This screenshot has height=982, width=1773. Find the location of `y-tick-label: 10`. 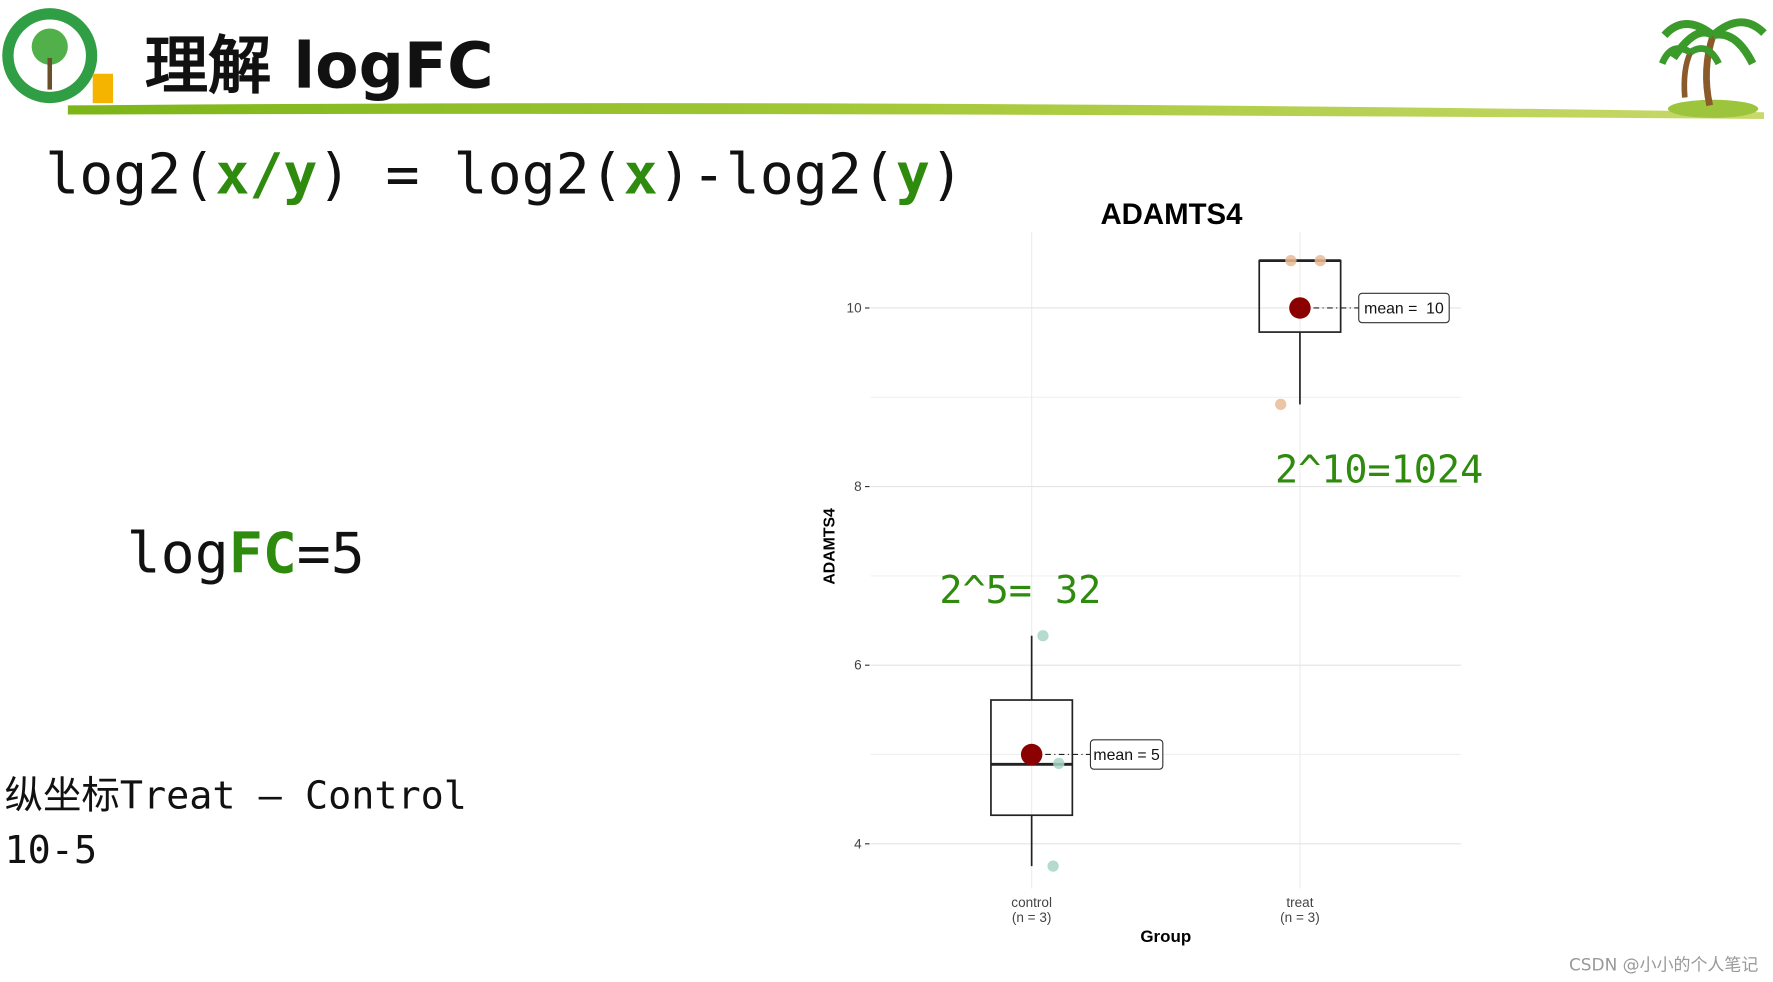

y-tick-label: 10 is located at coordinates (854, 307).